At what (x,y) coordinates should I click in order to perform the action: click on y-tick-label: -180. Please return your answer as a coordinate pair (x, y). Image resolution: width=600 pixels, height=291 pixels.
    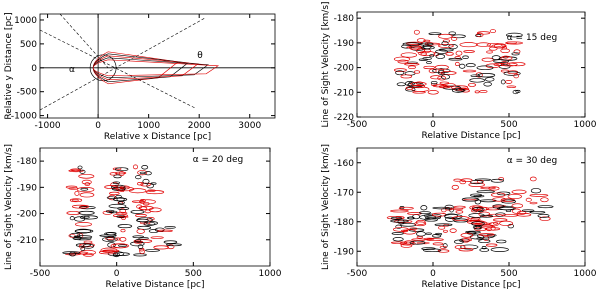
    Looking at the image, I should click on (344, 223).